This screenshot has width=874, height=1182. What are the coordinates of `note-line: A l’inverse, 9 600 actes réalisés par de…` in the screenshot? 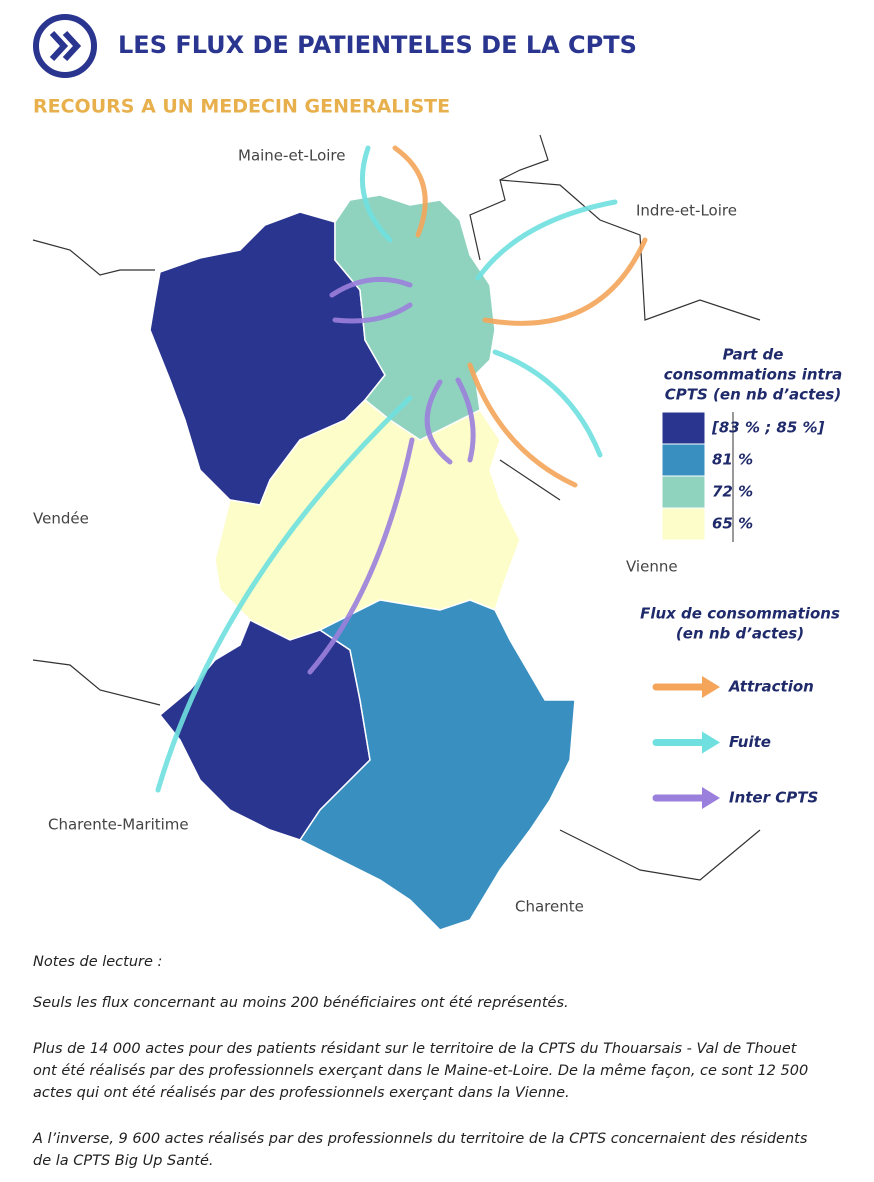 It's located at (420, 1139).